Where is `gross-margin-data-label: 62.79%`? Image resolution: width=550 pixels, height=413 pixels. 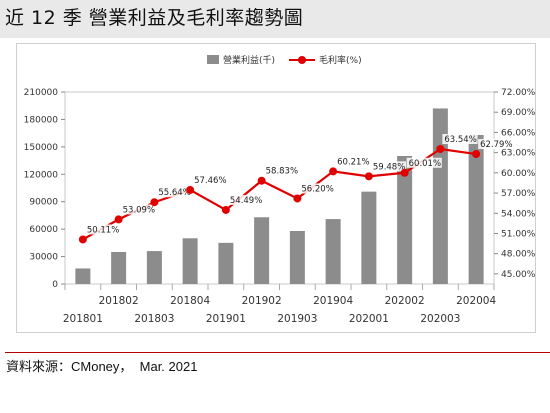 gross-margin-data-label: 62.79% is located at coordinates (496, 145).